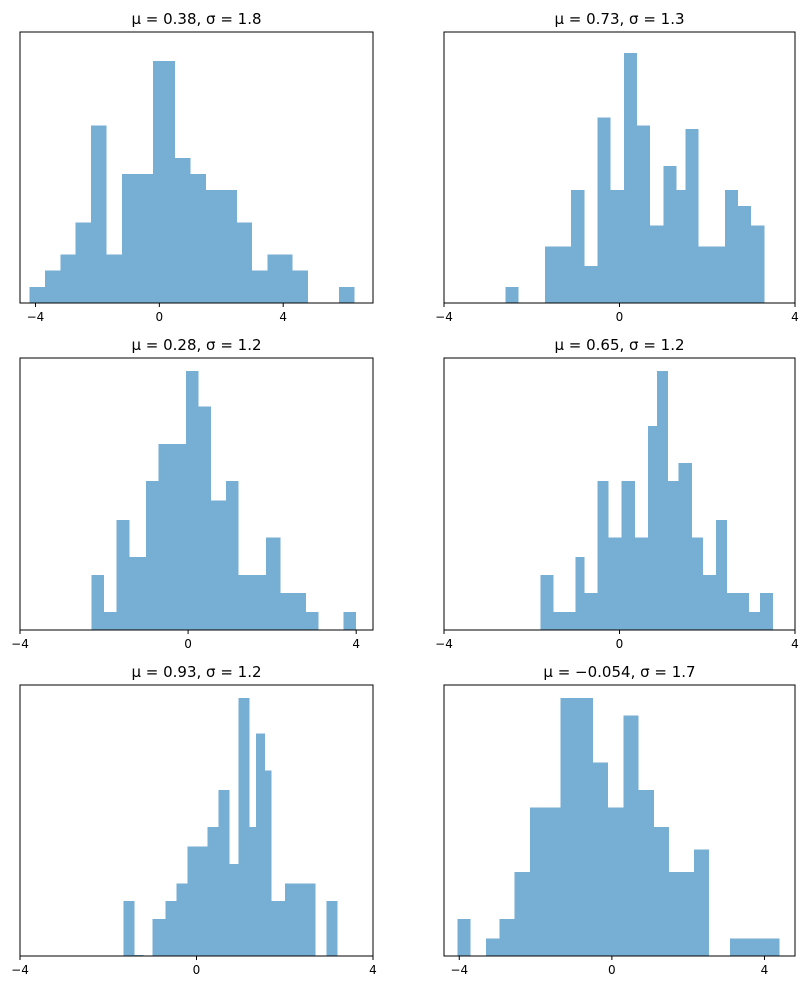 This screenshot has height=990, width=809. I want to click on subplot-title: μ = 0.38, σ = 1.8, so click(196, 19).